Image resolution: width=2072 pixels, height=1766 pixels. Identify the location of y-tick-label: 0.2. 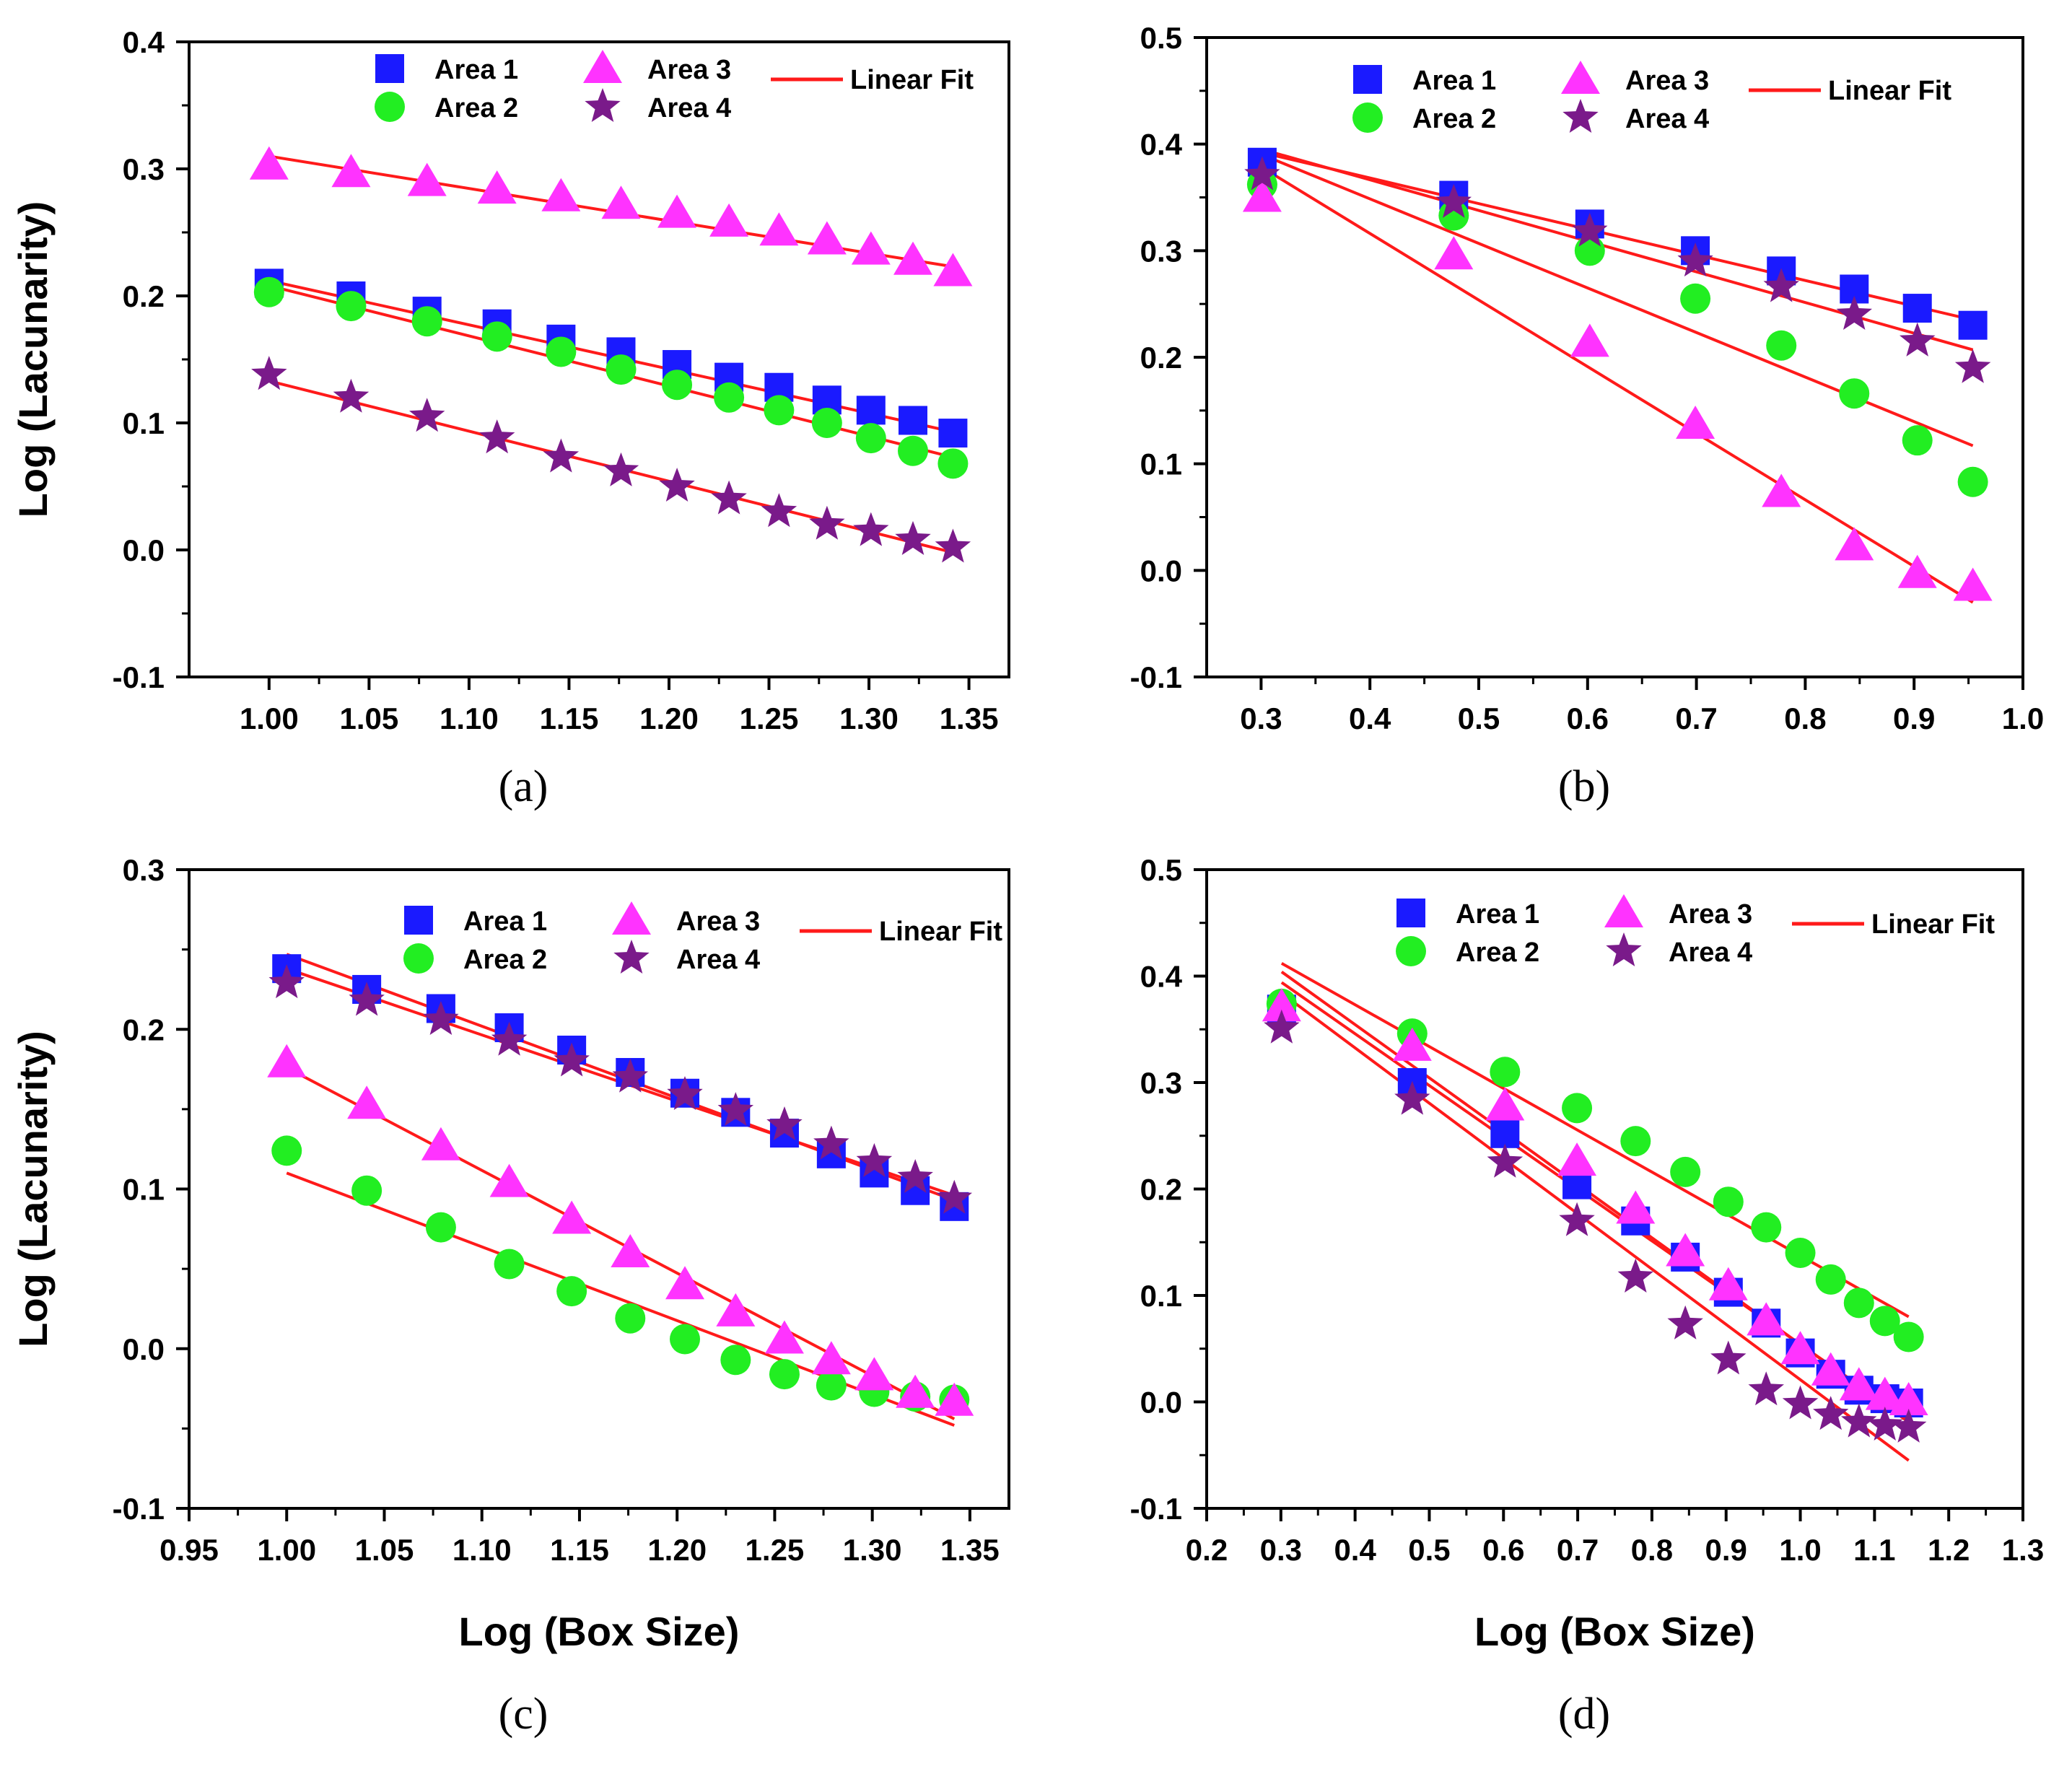
(1161, 1190).